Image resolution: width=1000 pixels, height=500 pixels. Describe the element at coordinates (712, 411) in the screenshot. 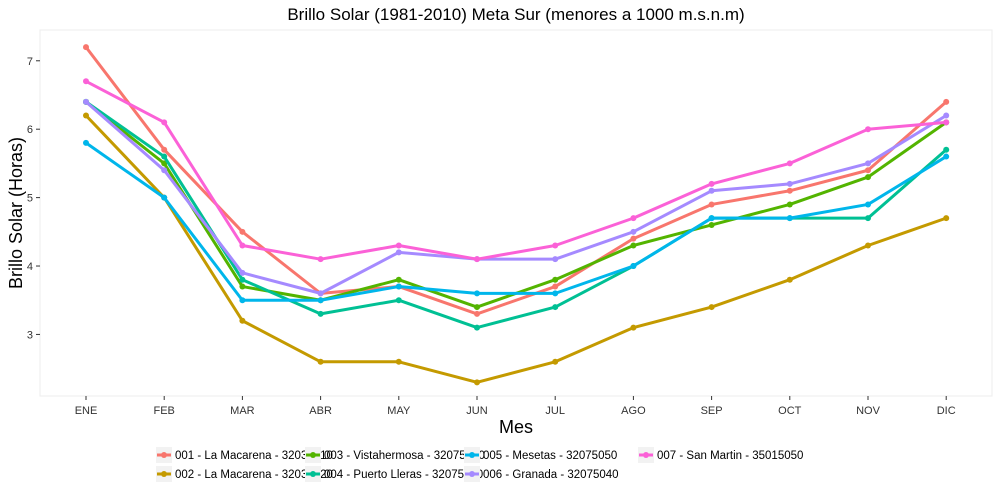

I see `x-tick-label: SEP` at that location.